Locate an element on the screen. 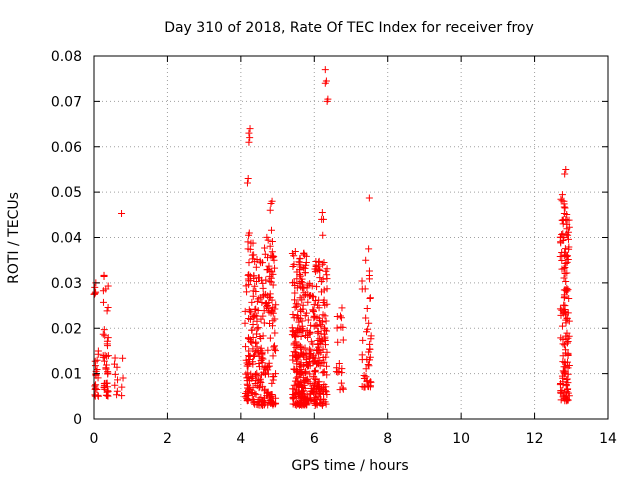 This screenshot has width=640, height=485. y-tick-label: 0.03 is located at coordinates (66, 284).